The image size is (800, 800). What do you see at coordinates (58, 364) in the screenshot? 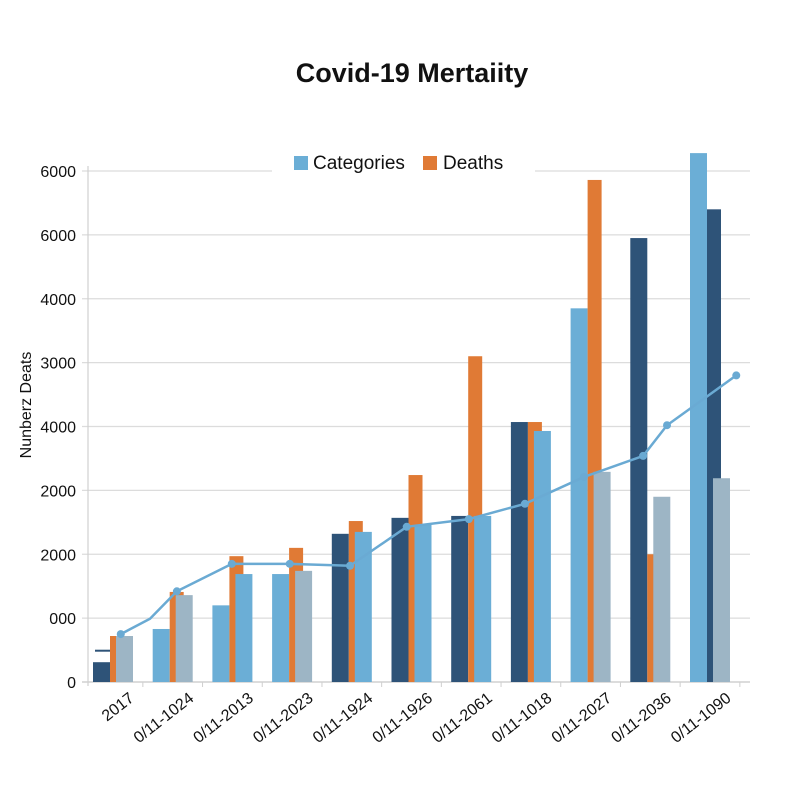
I see `y-tick-label: 3000` at bounding box center [58, 364].